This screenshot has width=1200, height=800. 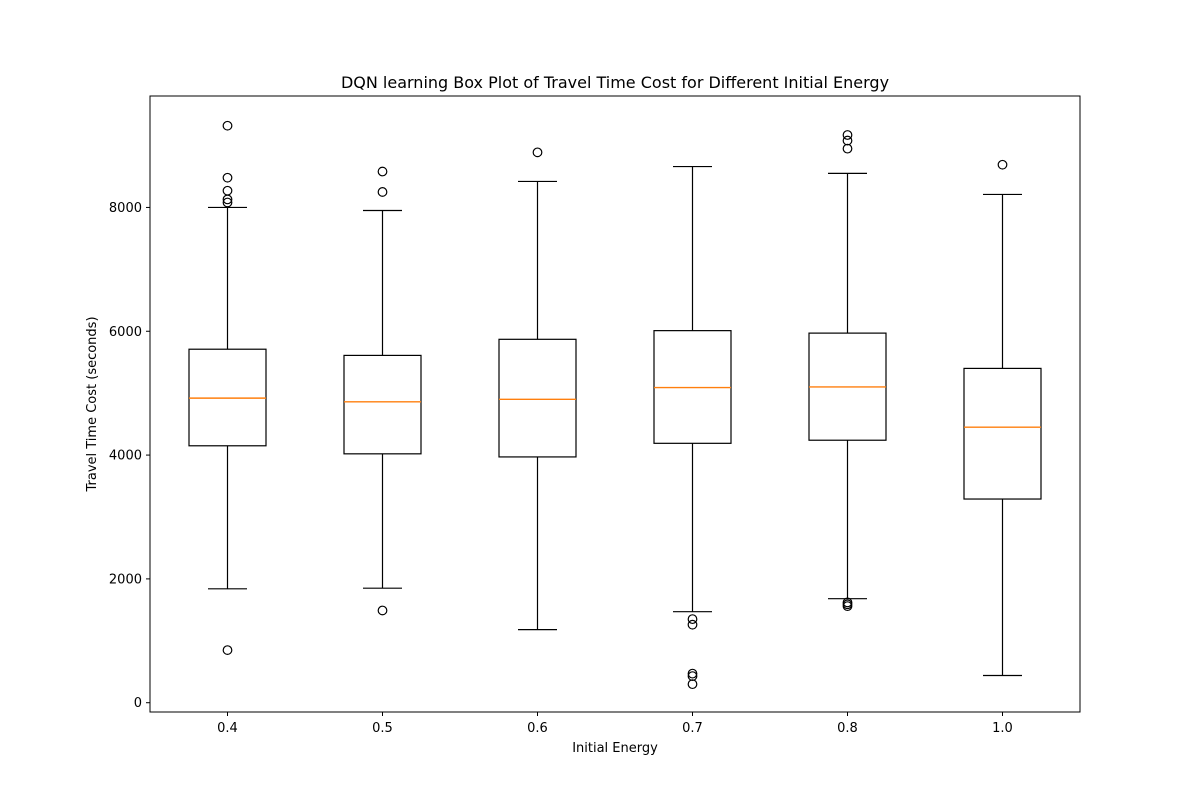 What do you see at coordinates (92, 404) in the screenshot?
I see `y-axis-label: Travel Time Cost (seconds)` at bounding box center [92, 404].